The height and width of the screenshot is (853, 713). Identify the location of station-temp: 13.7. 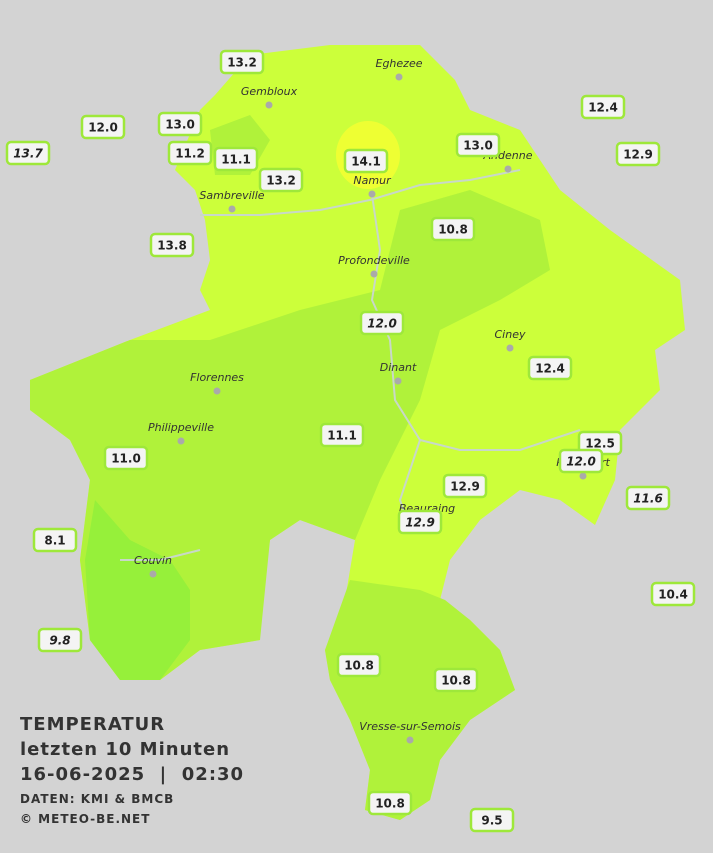
(28, 154).